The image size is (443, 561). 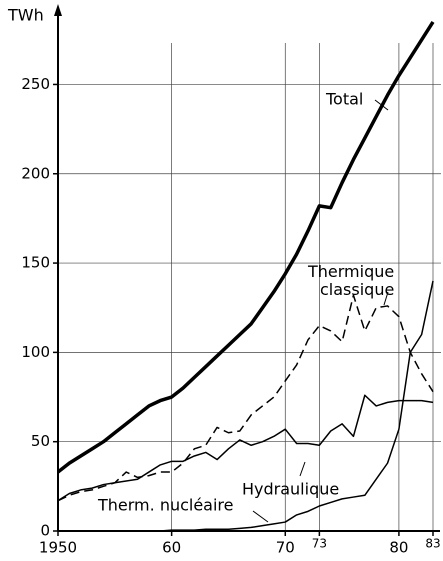 What do you see at coordinates (35, 263) in the screenshot?
I see `y-tick-label: 150` at bounding box center [35, 263].